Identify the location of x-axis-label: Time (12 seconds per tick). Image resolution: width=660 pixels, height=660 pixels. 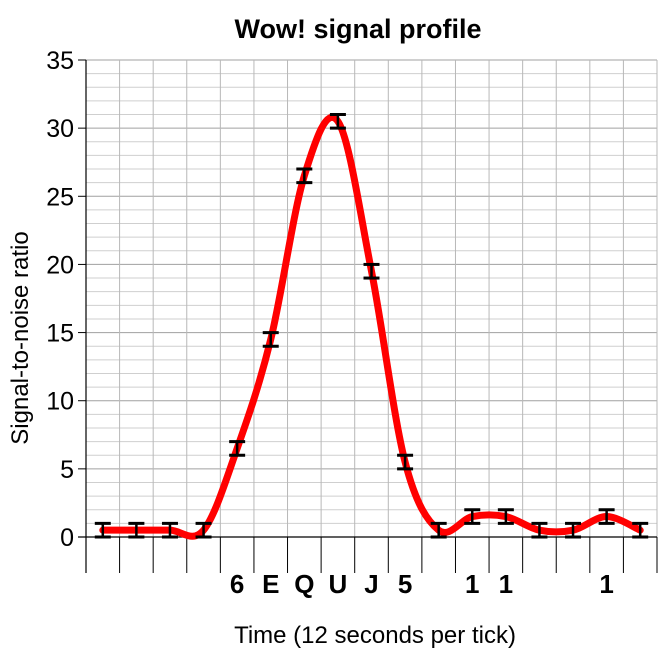
(375, 635).